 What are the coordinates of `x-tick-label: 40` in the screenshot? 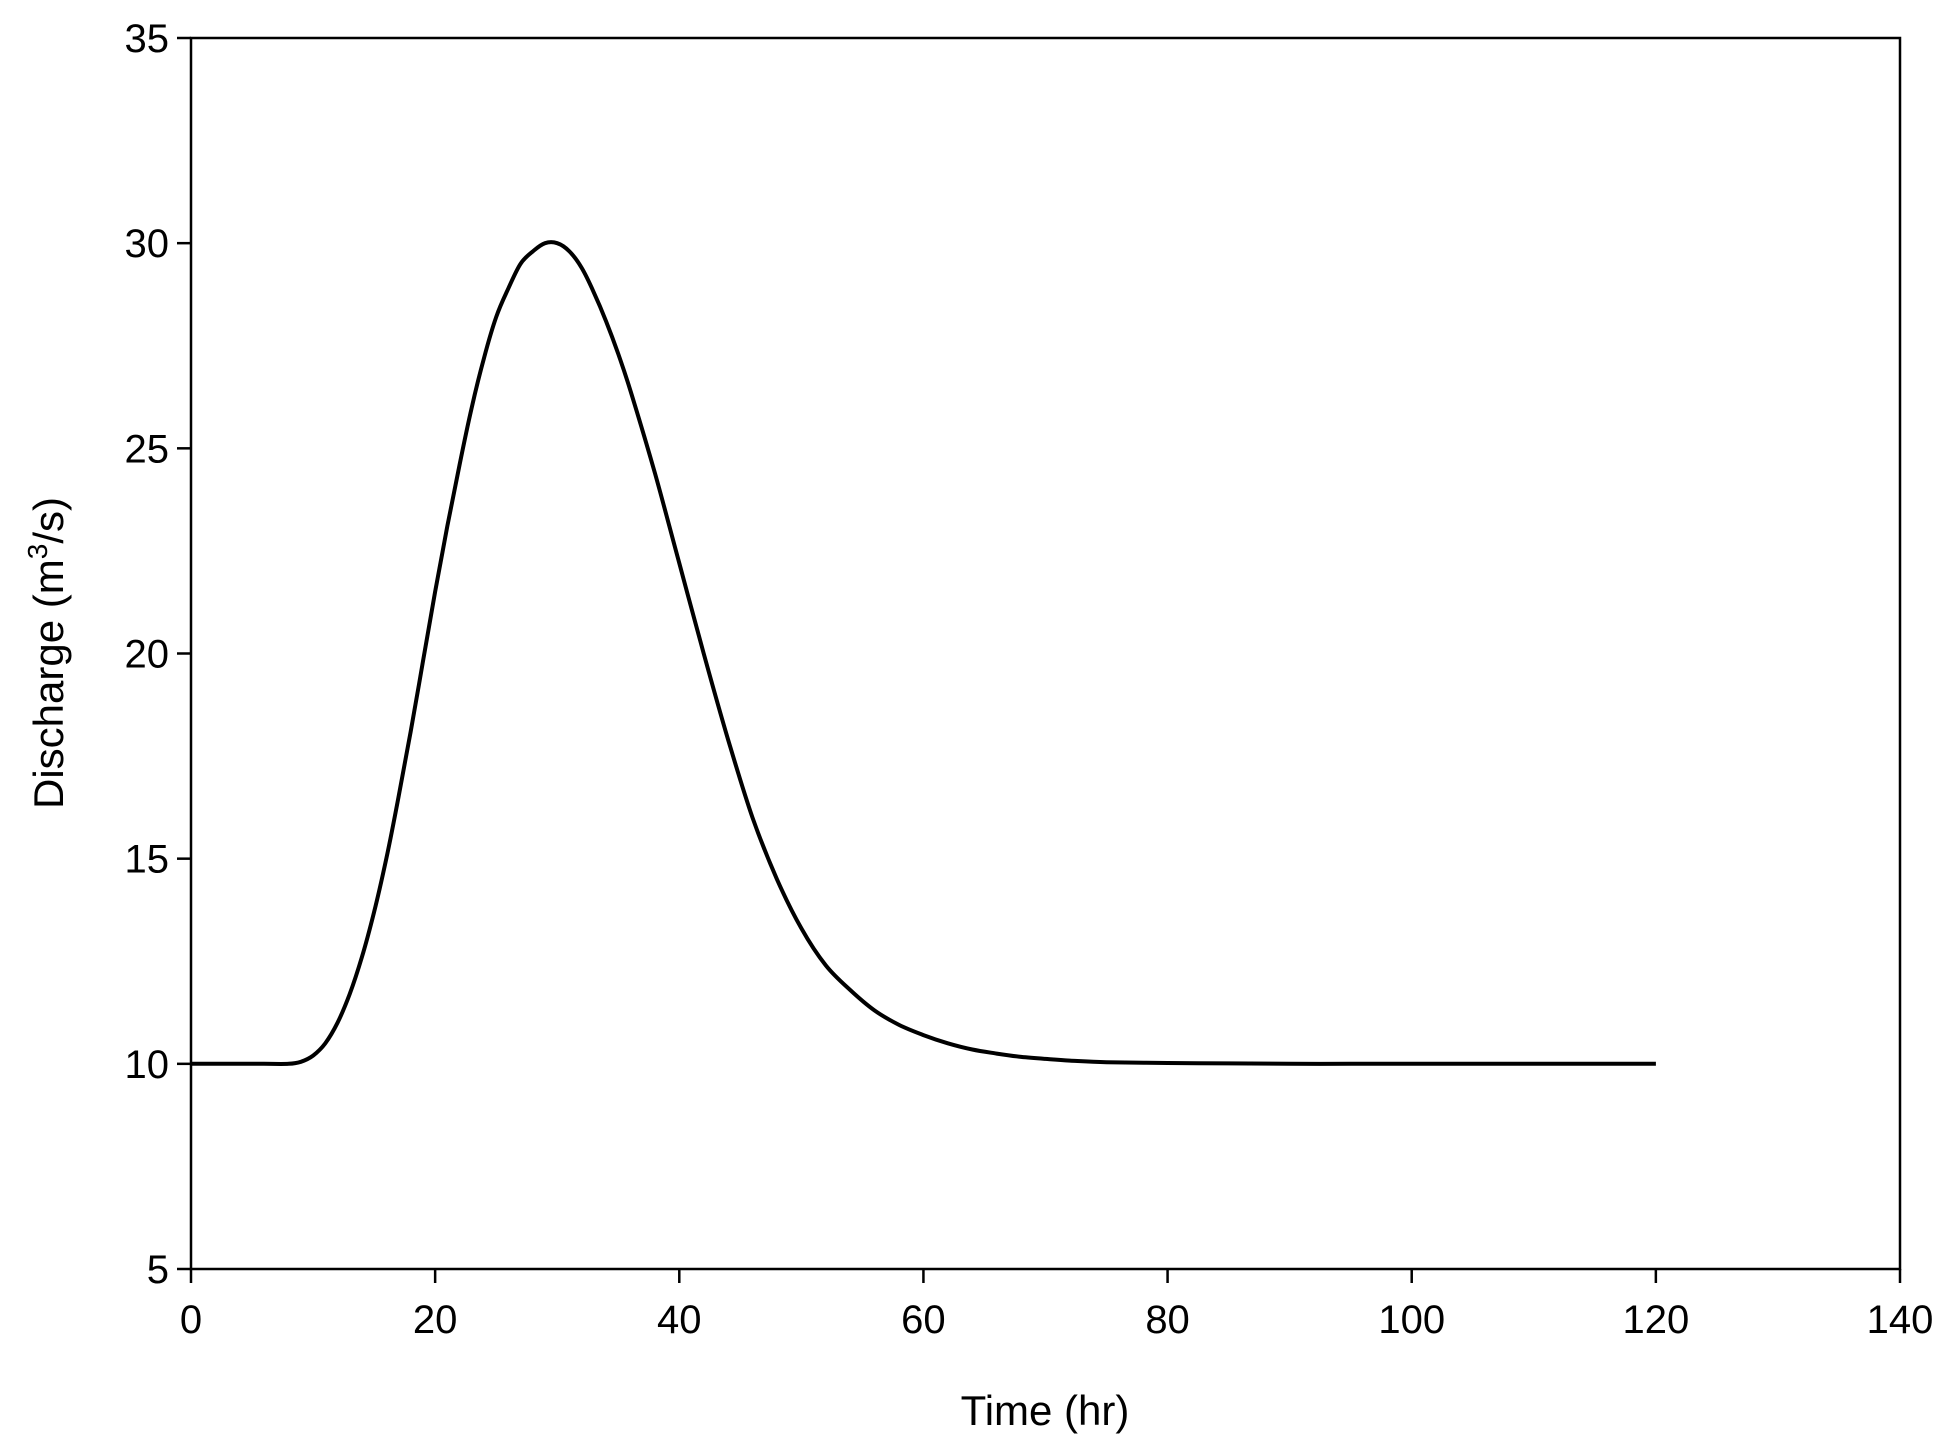 It's located at (679, 1320).